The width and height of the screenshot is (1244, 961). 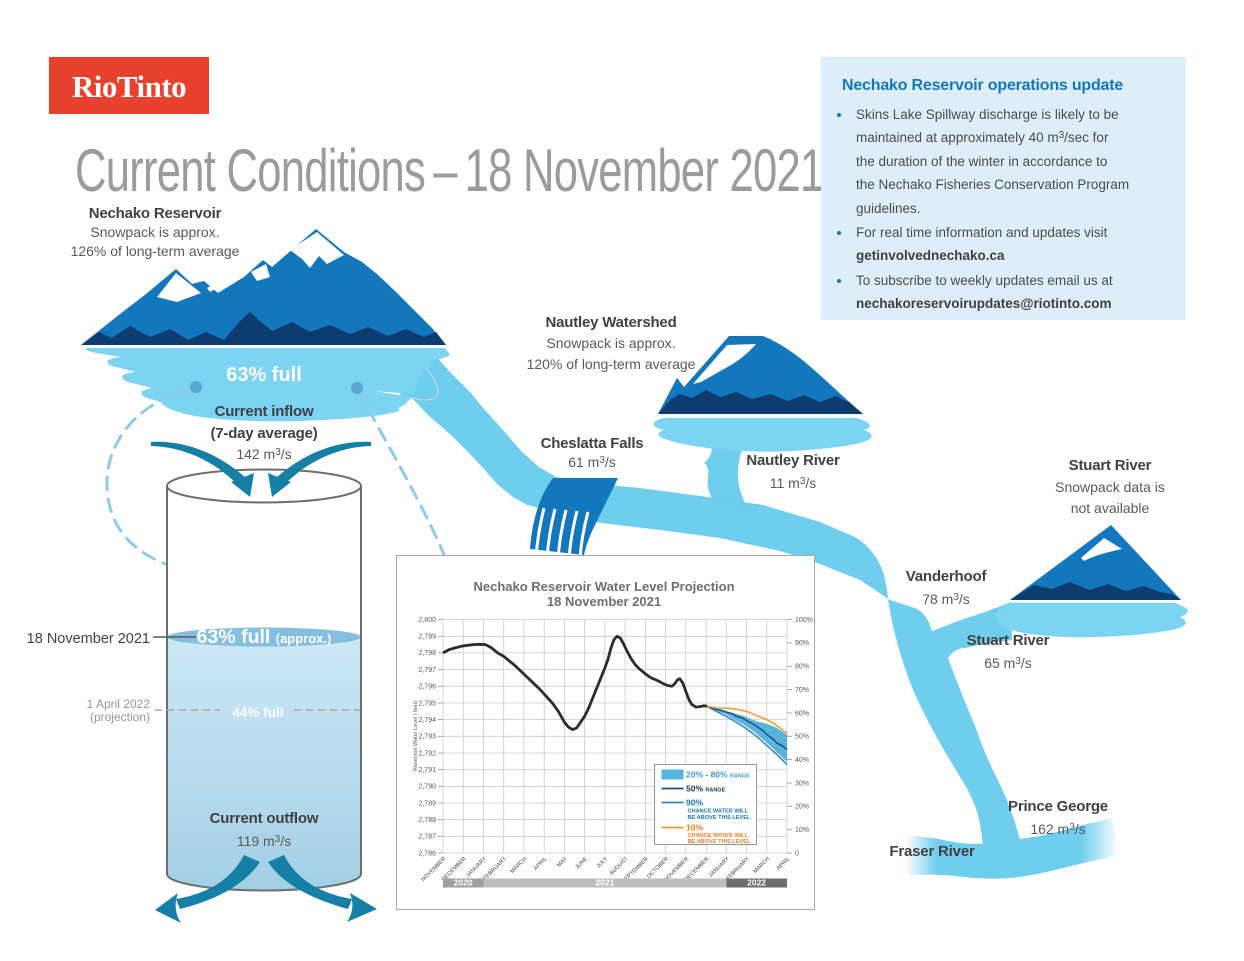 What do you see at coordinates (756, 883) in the screenshot?
I see `svg-text: 2022` at bounding box center [756, 883].